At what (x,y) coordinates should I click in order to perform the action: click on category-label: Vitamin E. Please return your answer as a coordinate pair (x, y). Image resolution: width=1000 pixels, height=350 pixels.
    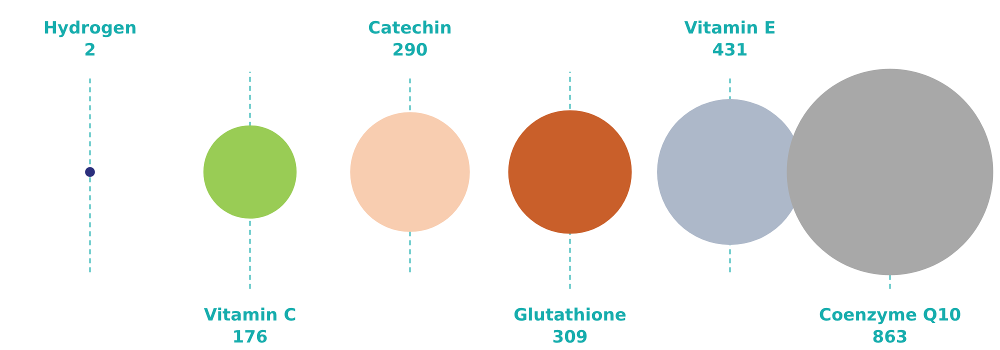
    Looking at the image, I should click on (730, 28).